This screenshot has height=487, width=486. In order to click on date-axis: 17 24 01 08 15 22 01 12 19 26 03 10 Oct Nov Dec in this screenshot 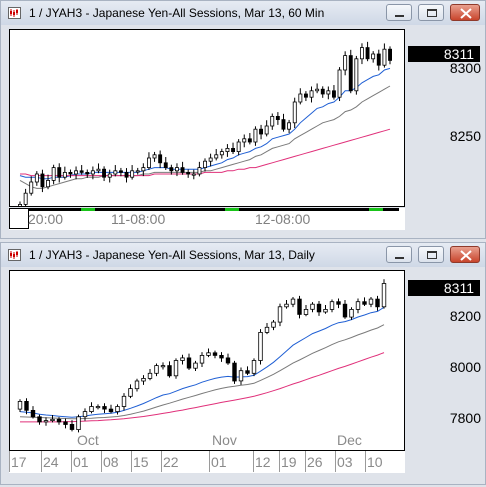, I will do `click(207, 452)`.